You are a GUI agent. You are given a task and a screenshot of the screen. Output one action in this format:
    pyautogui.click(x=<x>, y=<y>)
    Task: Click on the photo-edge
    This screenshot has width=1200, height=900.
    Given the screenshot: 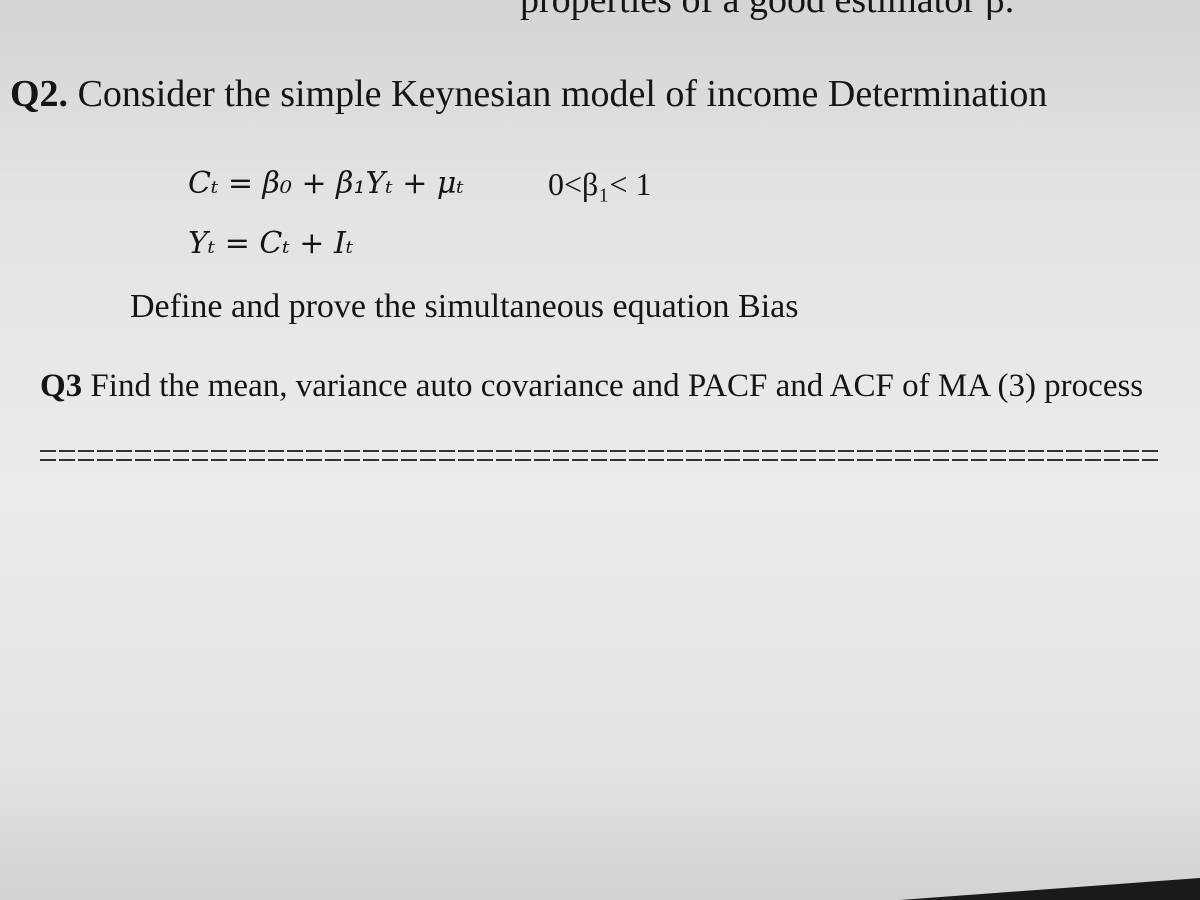 What is the action you would take?
    pyautogui.click(x=1050, y=889)
    